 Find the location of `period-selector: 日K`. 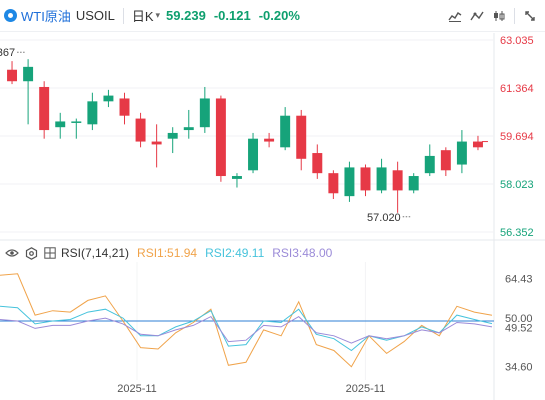

period-selector: 日K is located at coordinates (142, 16).